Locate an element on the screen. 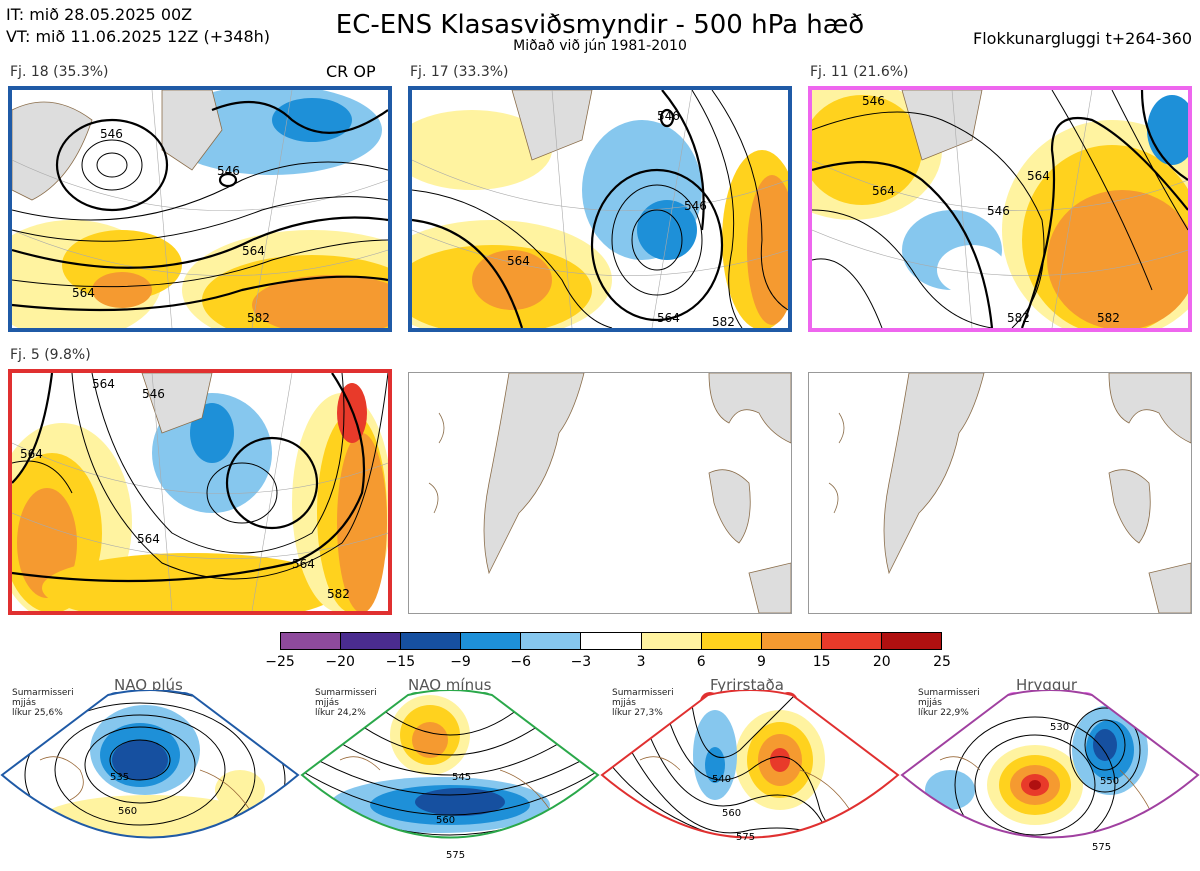 The width and height of the screenshot is (1200, 871). classification-window: Flokkunargluggi t+264-360 is located at coordinates (1082, 38).